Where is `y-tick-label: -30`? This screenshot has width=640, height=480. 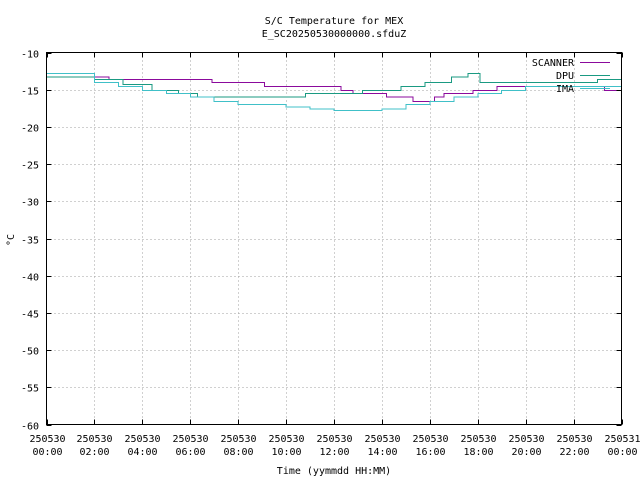
y-tick-label: -30 is located at coordinates (30, 203).